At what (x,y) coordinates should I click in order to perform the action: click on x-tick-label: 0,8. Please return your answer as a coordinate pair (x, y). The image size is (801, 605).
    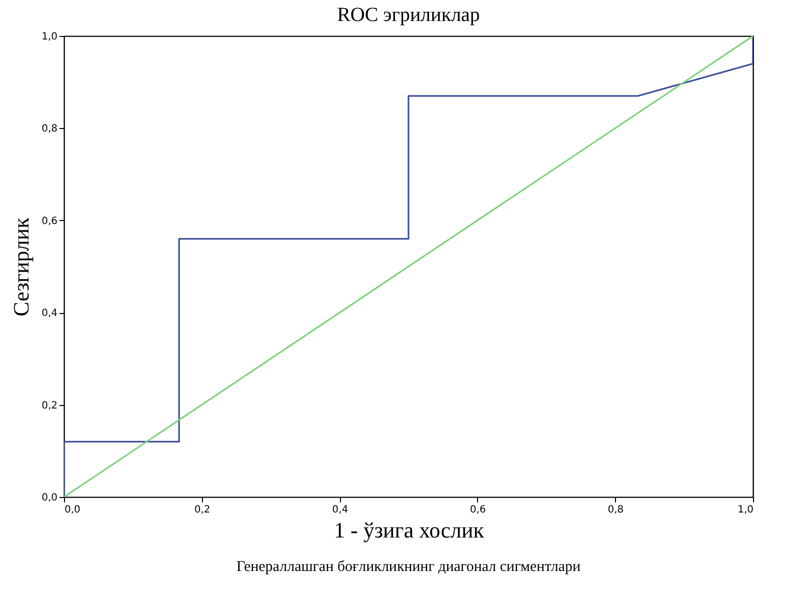
    Looking at the image, I should click on (616, 510).